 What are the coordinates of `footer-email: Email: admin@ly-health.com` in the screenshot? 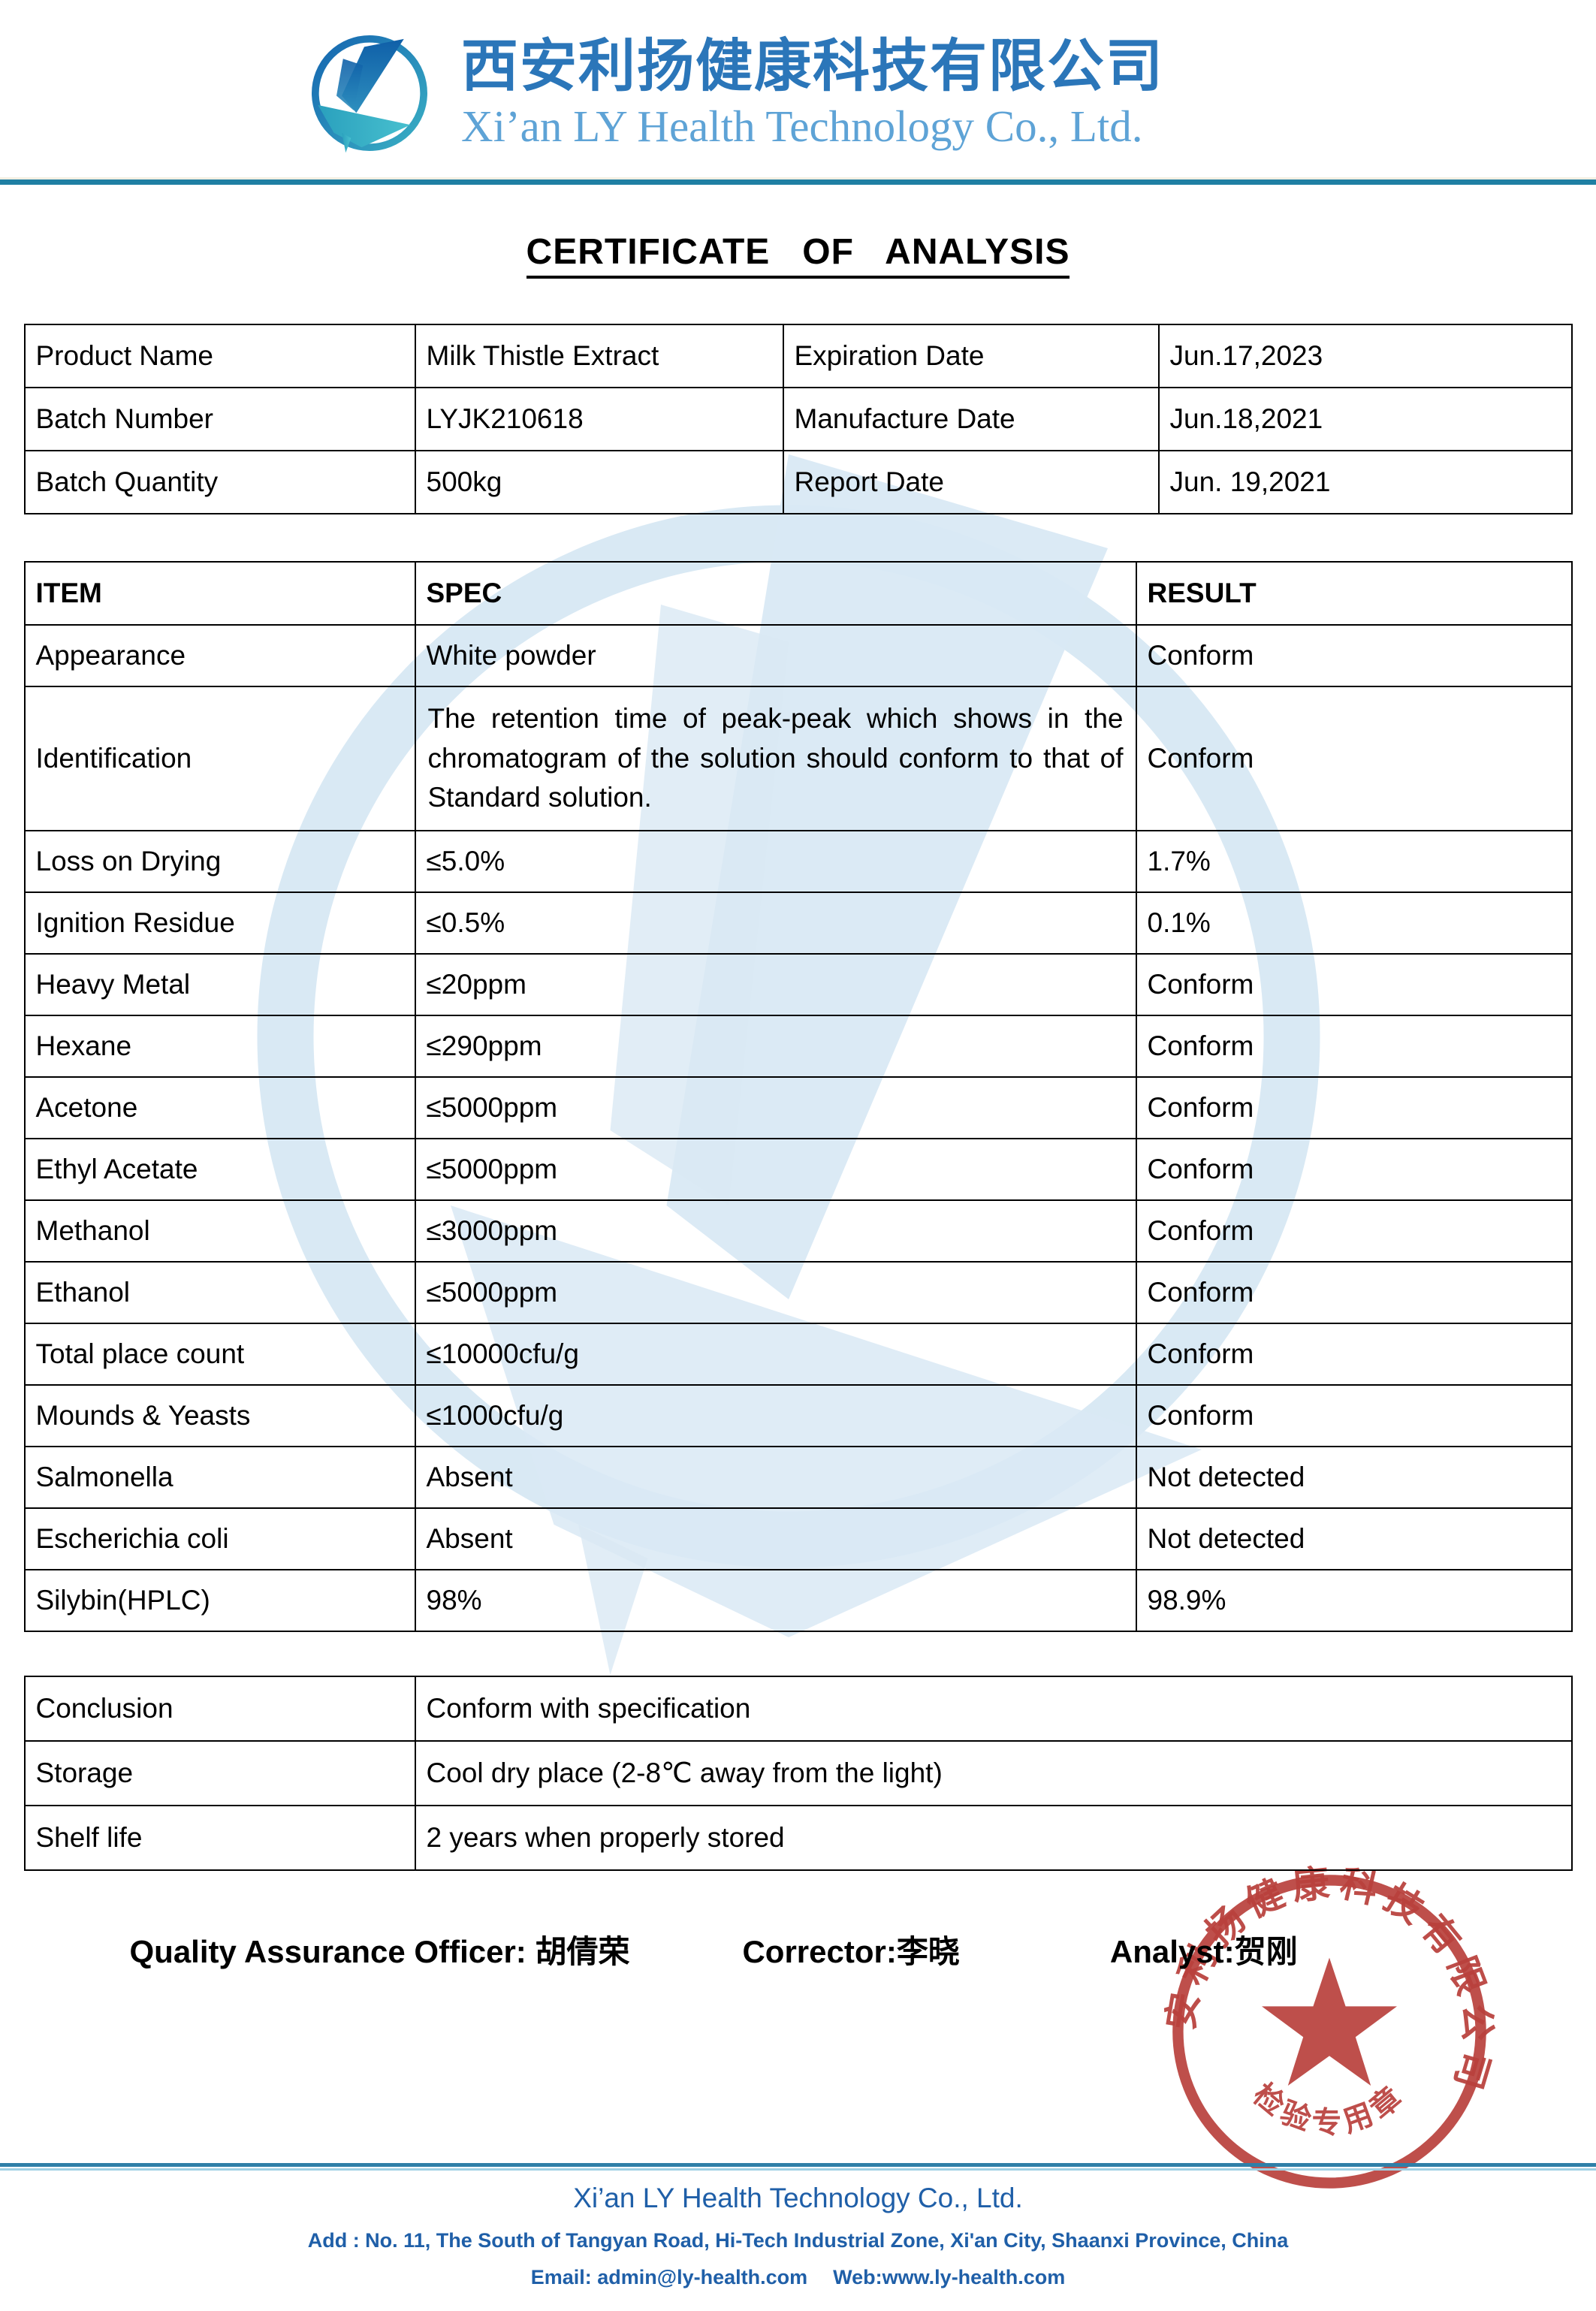 It's located at (669, 2277).